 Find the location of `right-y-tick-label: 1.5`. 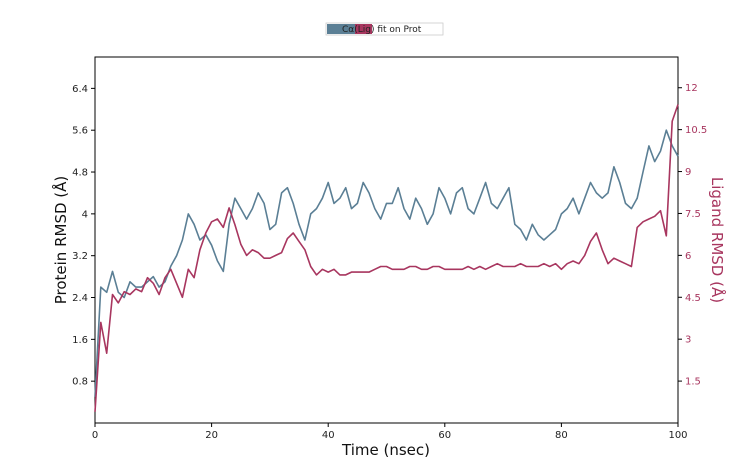

right-y-tick-label: 1.5 is located at coordinates (693, 382).